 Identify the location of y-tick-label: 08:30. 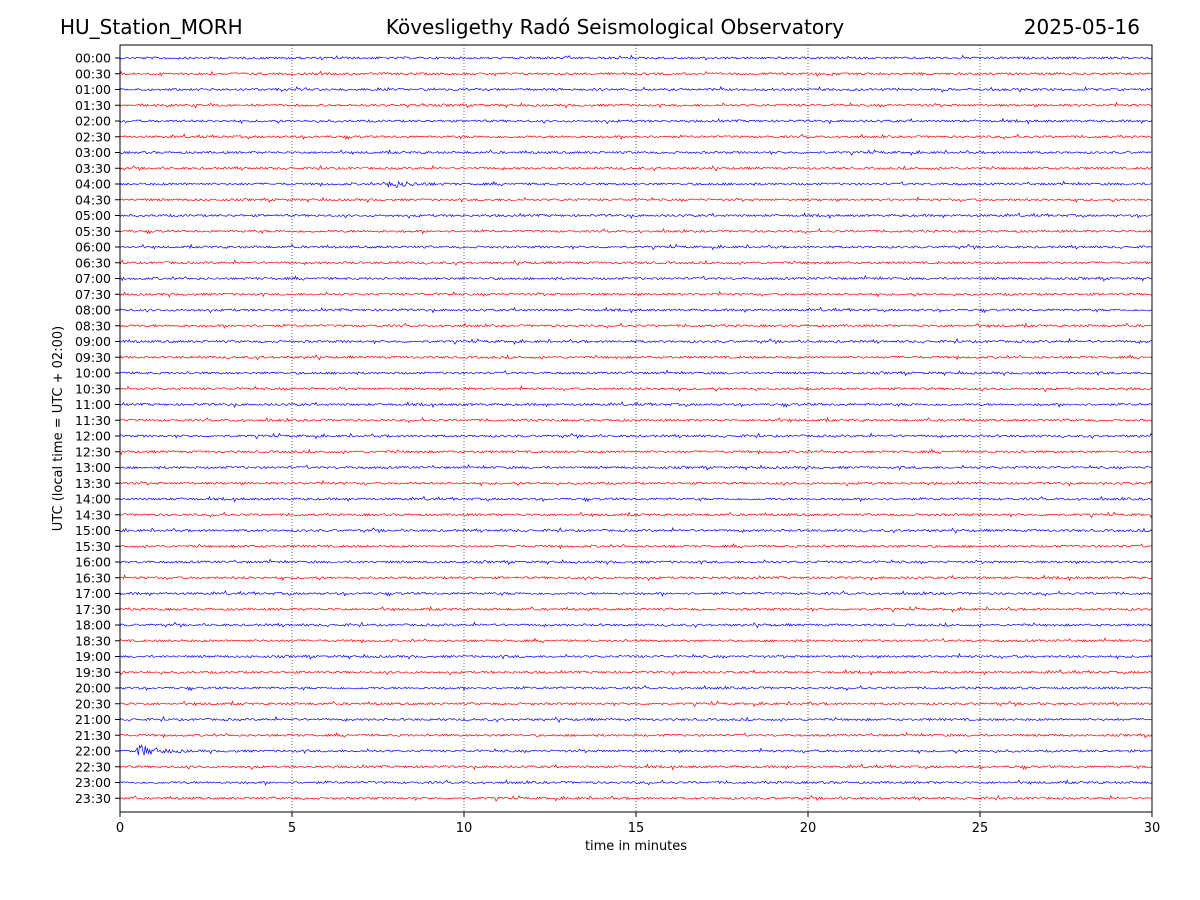
(93, 325).